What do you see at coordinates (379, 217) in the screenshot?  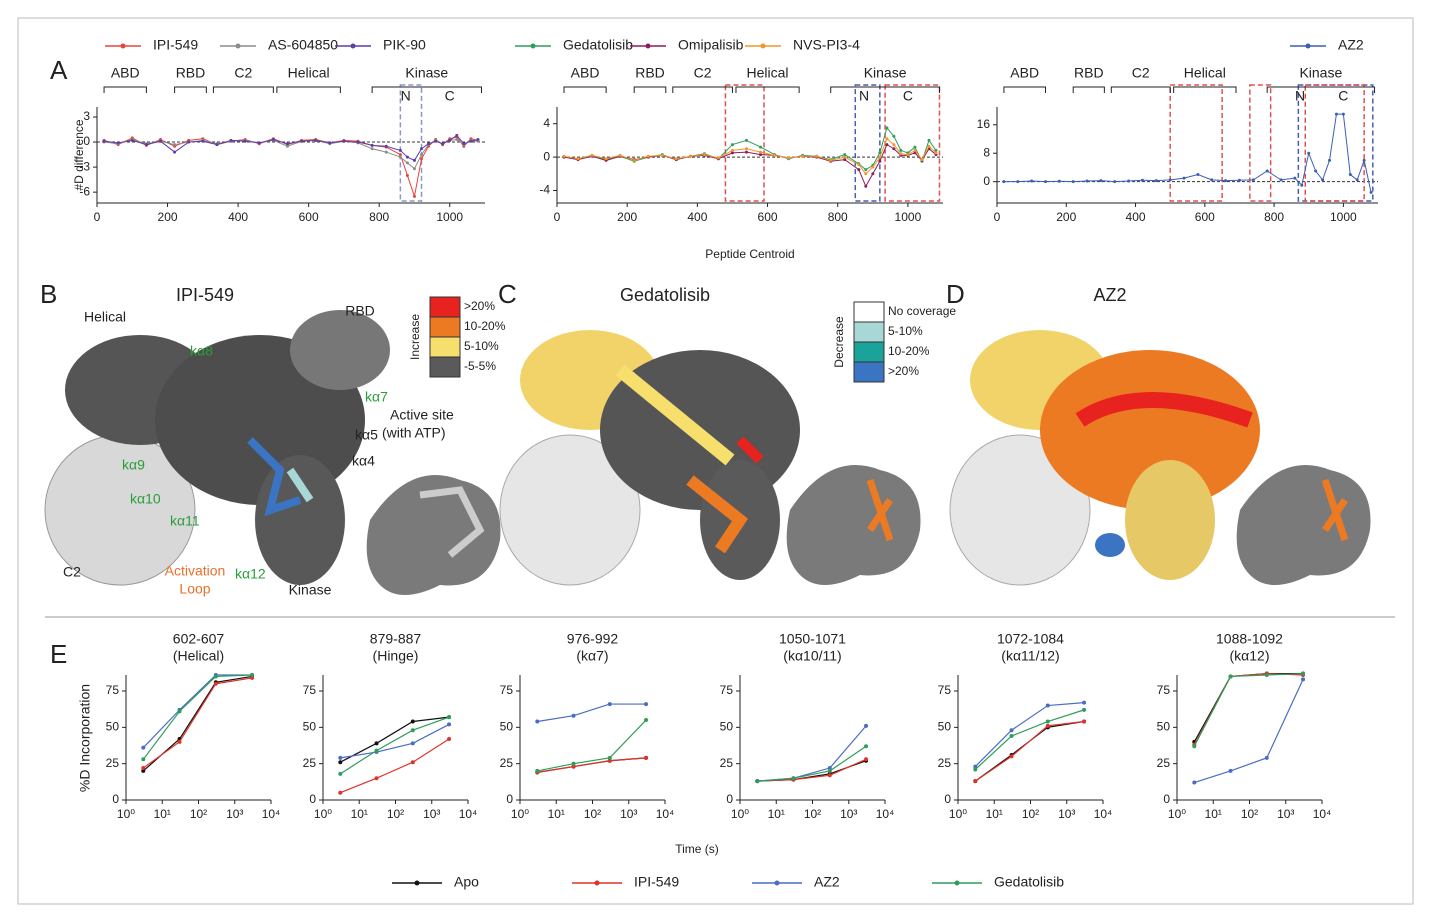 I see `x-tick-label: 800` at bounding box center [379, 217].